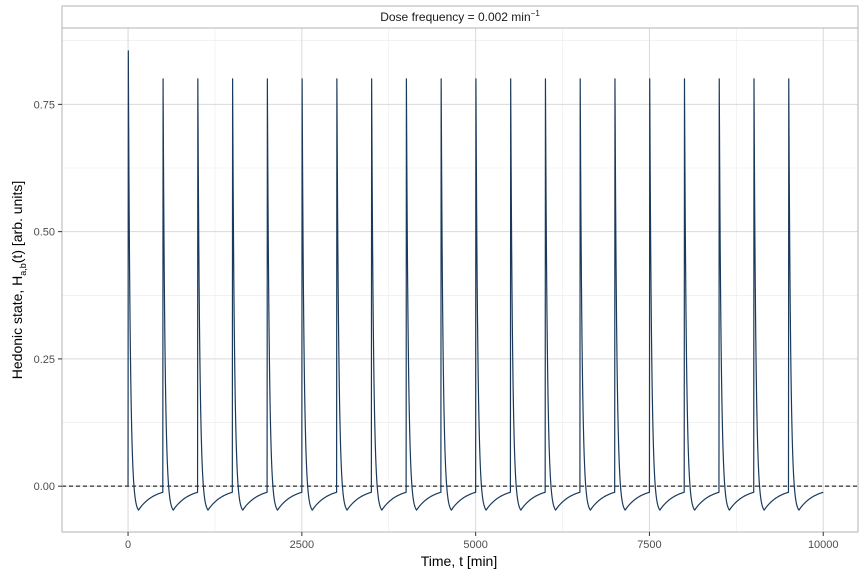 This screenshot has width=864, height=576. What do you see at coordinates (44, 360) in the screenshot?
I see `y-tick-label: 0.25` at bounding box center [44, 360].